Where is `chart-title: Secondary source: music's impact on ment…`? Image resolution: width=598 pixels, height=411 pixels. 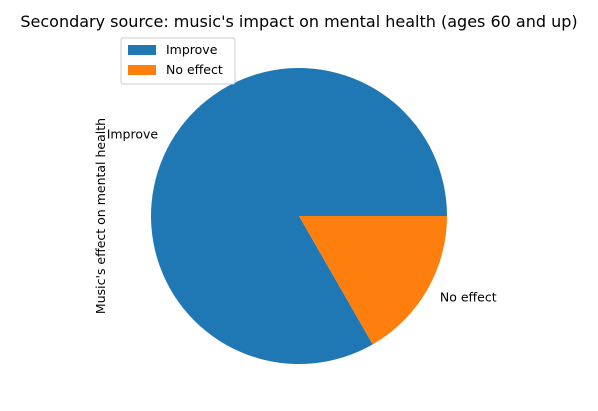
chart-title: Secondary source: music's impact on ment… is located at coordinates (298, 21).